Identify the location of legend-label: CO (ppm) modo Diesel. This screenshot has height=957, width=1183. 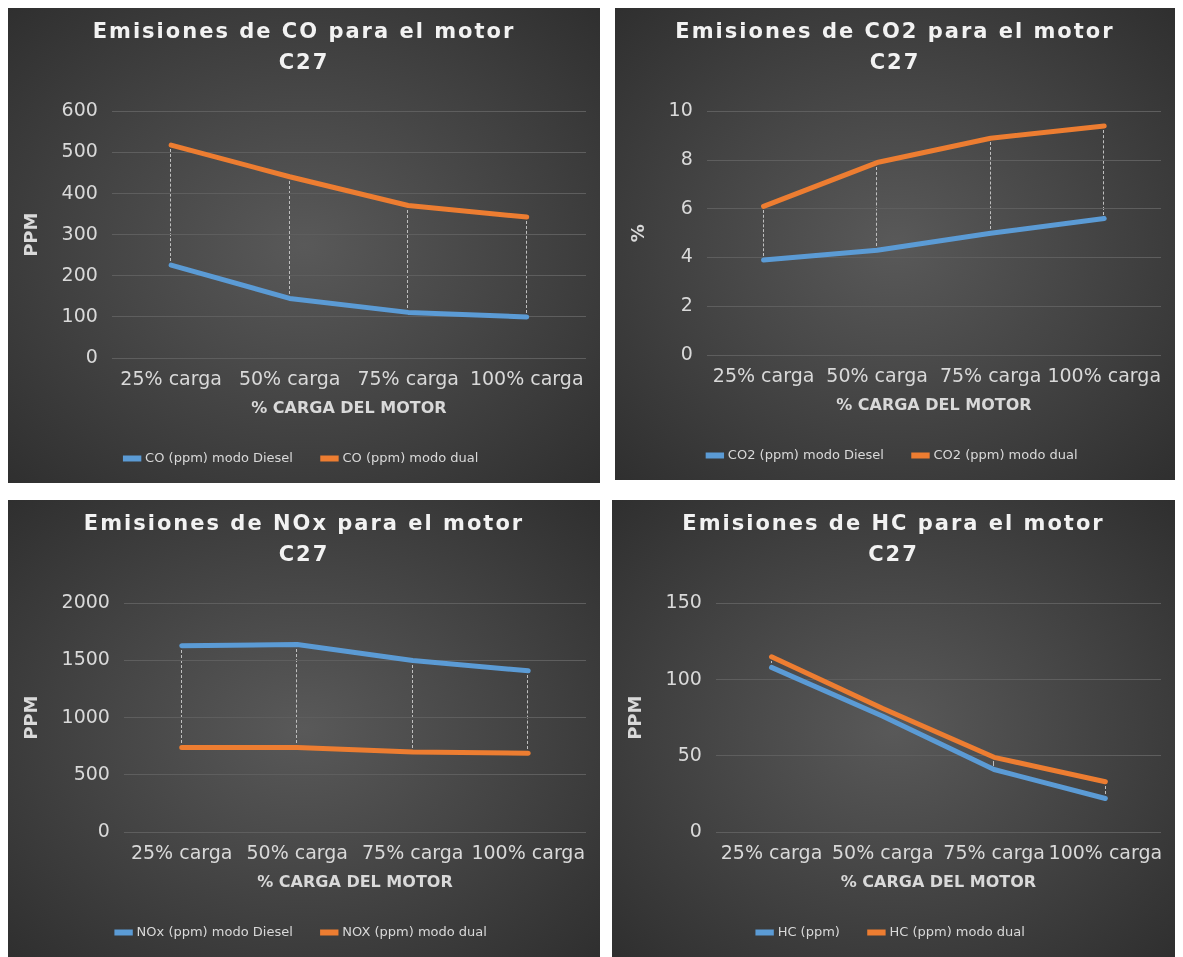
(219, 457).